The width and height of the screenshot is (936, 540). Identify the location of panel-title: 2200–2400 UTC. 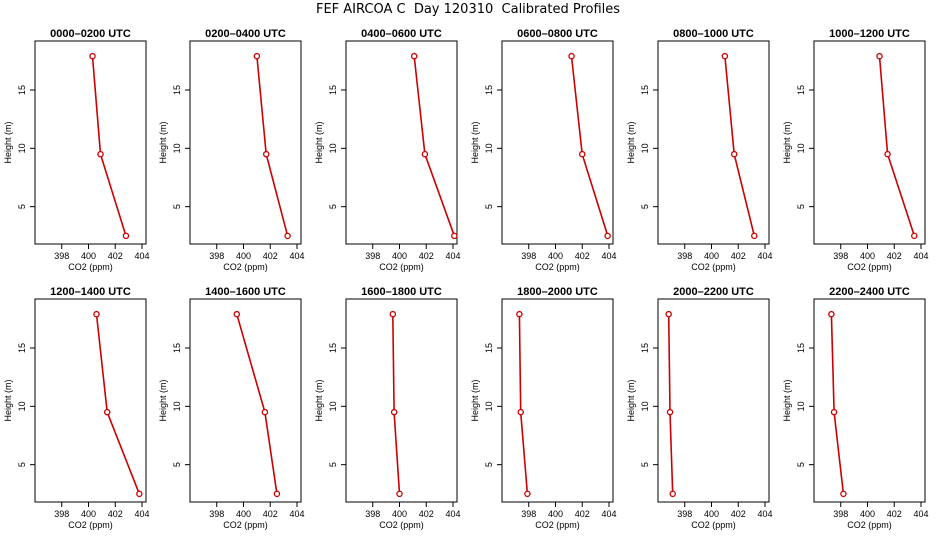
(869, 292).